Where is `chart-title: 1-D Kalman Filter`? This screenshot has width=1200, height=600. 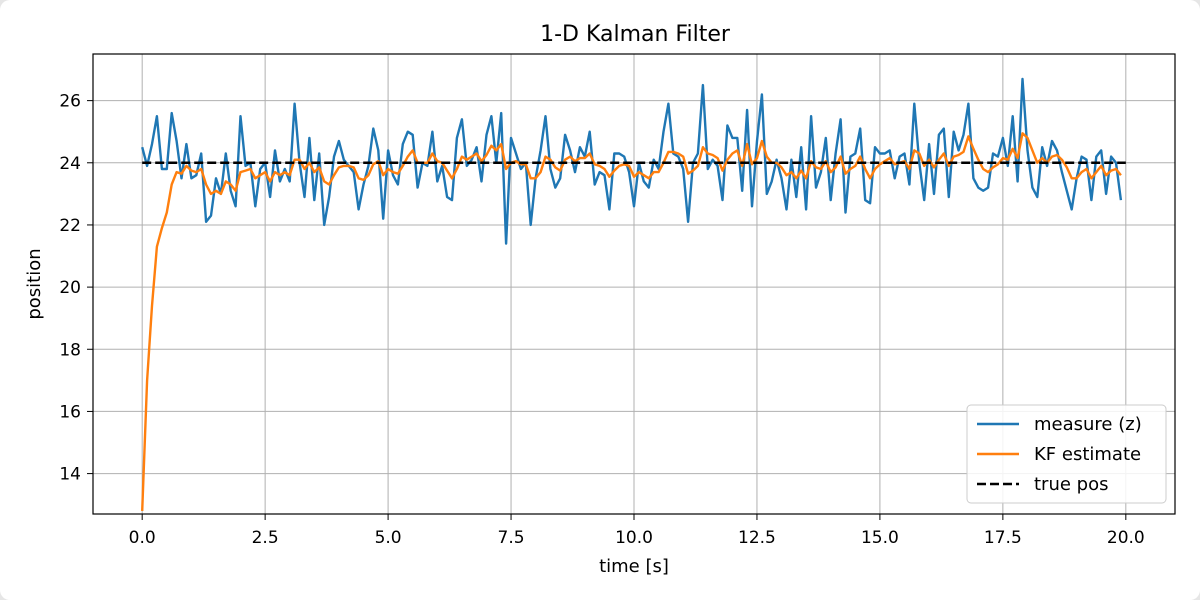
chart-title: 1-D Kalman Filter is located at coordinates (635, 34).